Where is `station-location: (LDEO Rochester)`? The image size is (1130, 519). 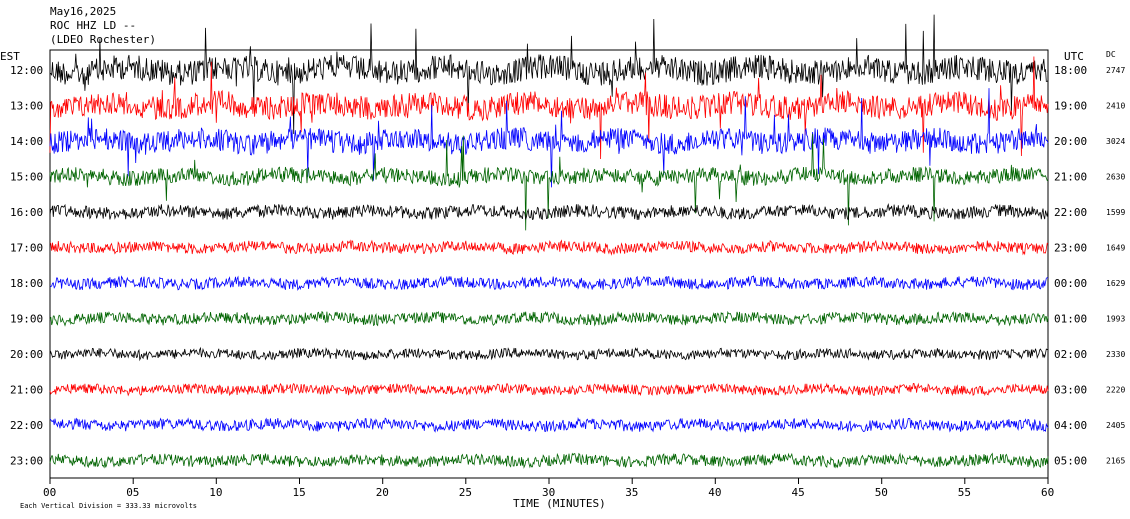 station-location: (LDEO Rochester) is located at coordinates (103, 39).